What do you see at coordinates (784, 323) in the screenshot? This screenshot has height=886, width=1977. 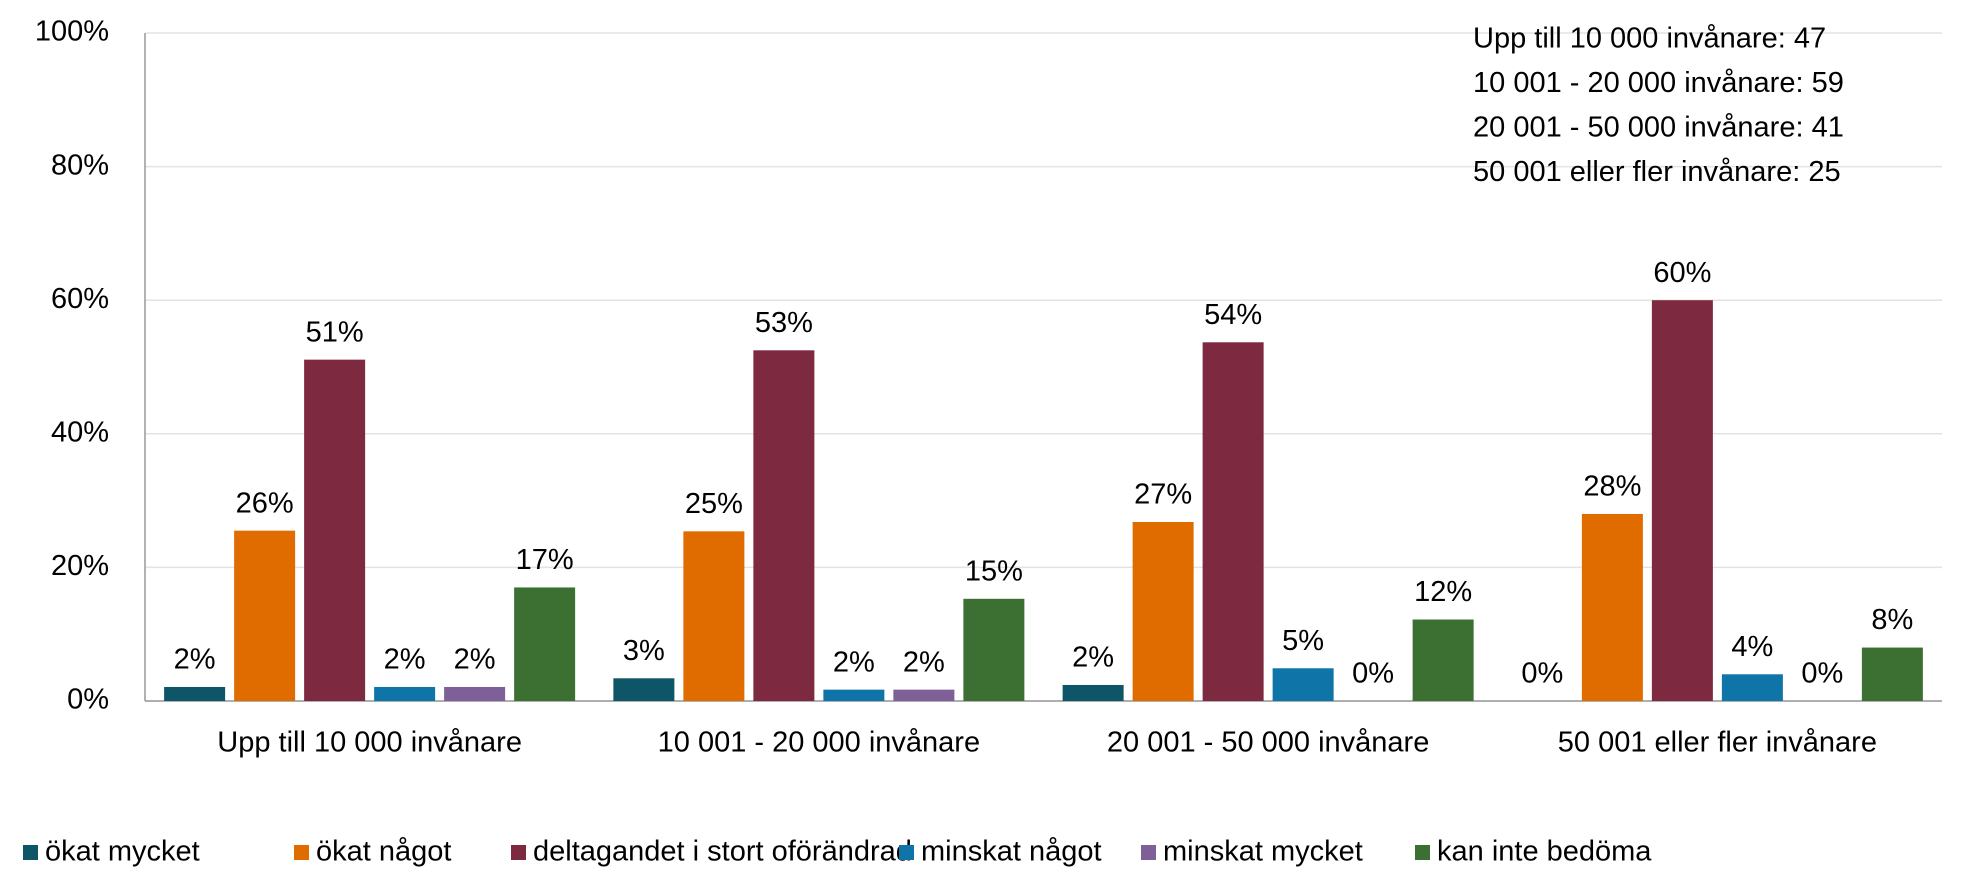 I see `value-label: 53%` at bounding box center [784, 323].